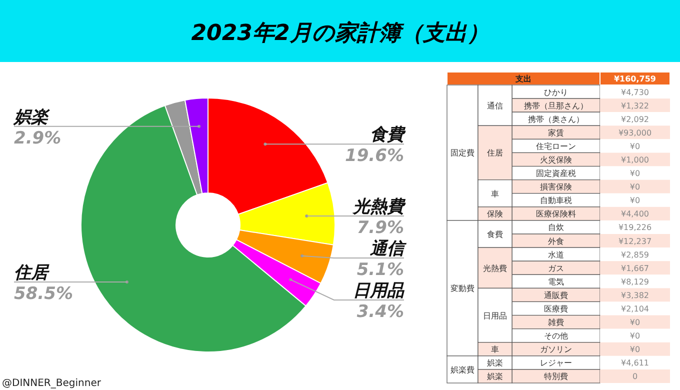  What do you see at coordinates (462, 153) in the screenshot?
I see `text: 固定費` at bounding box center [462, 153].